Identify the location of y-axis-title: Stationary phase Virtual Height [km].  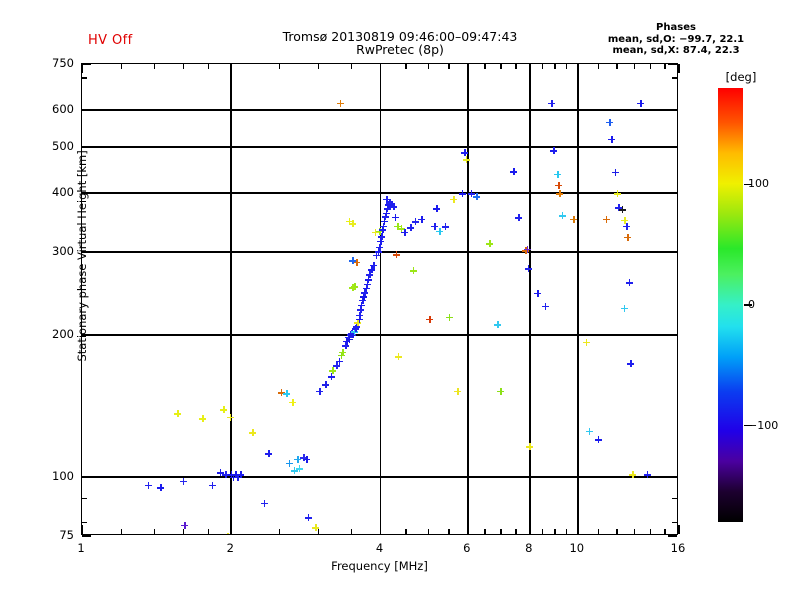
(82, 256).